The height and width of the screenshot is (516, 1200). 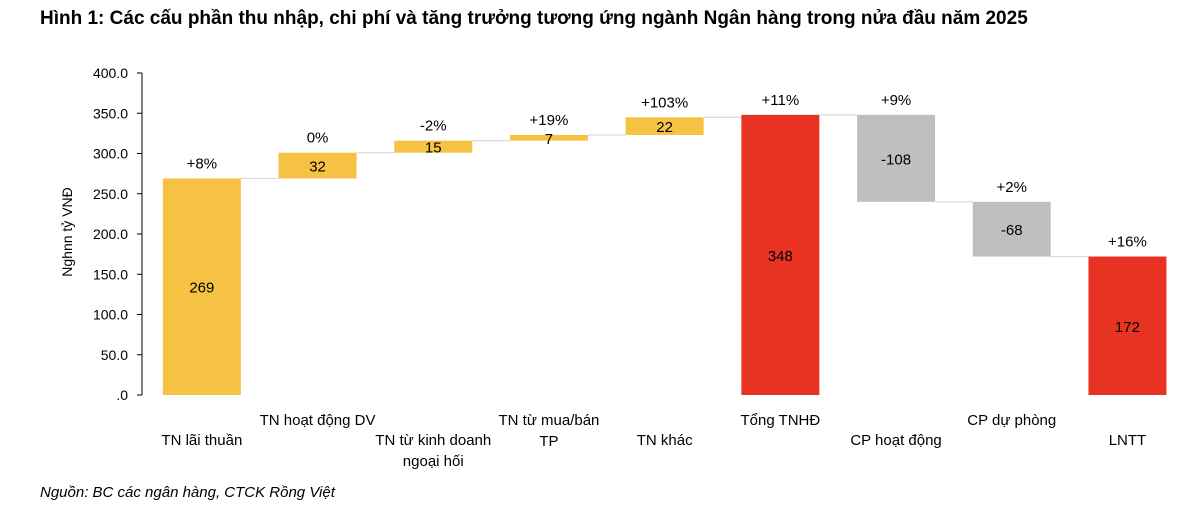 I want to click on y-axis-label: Nghnn tỷ VNĐ, so click(x=67, y=231).